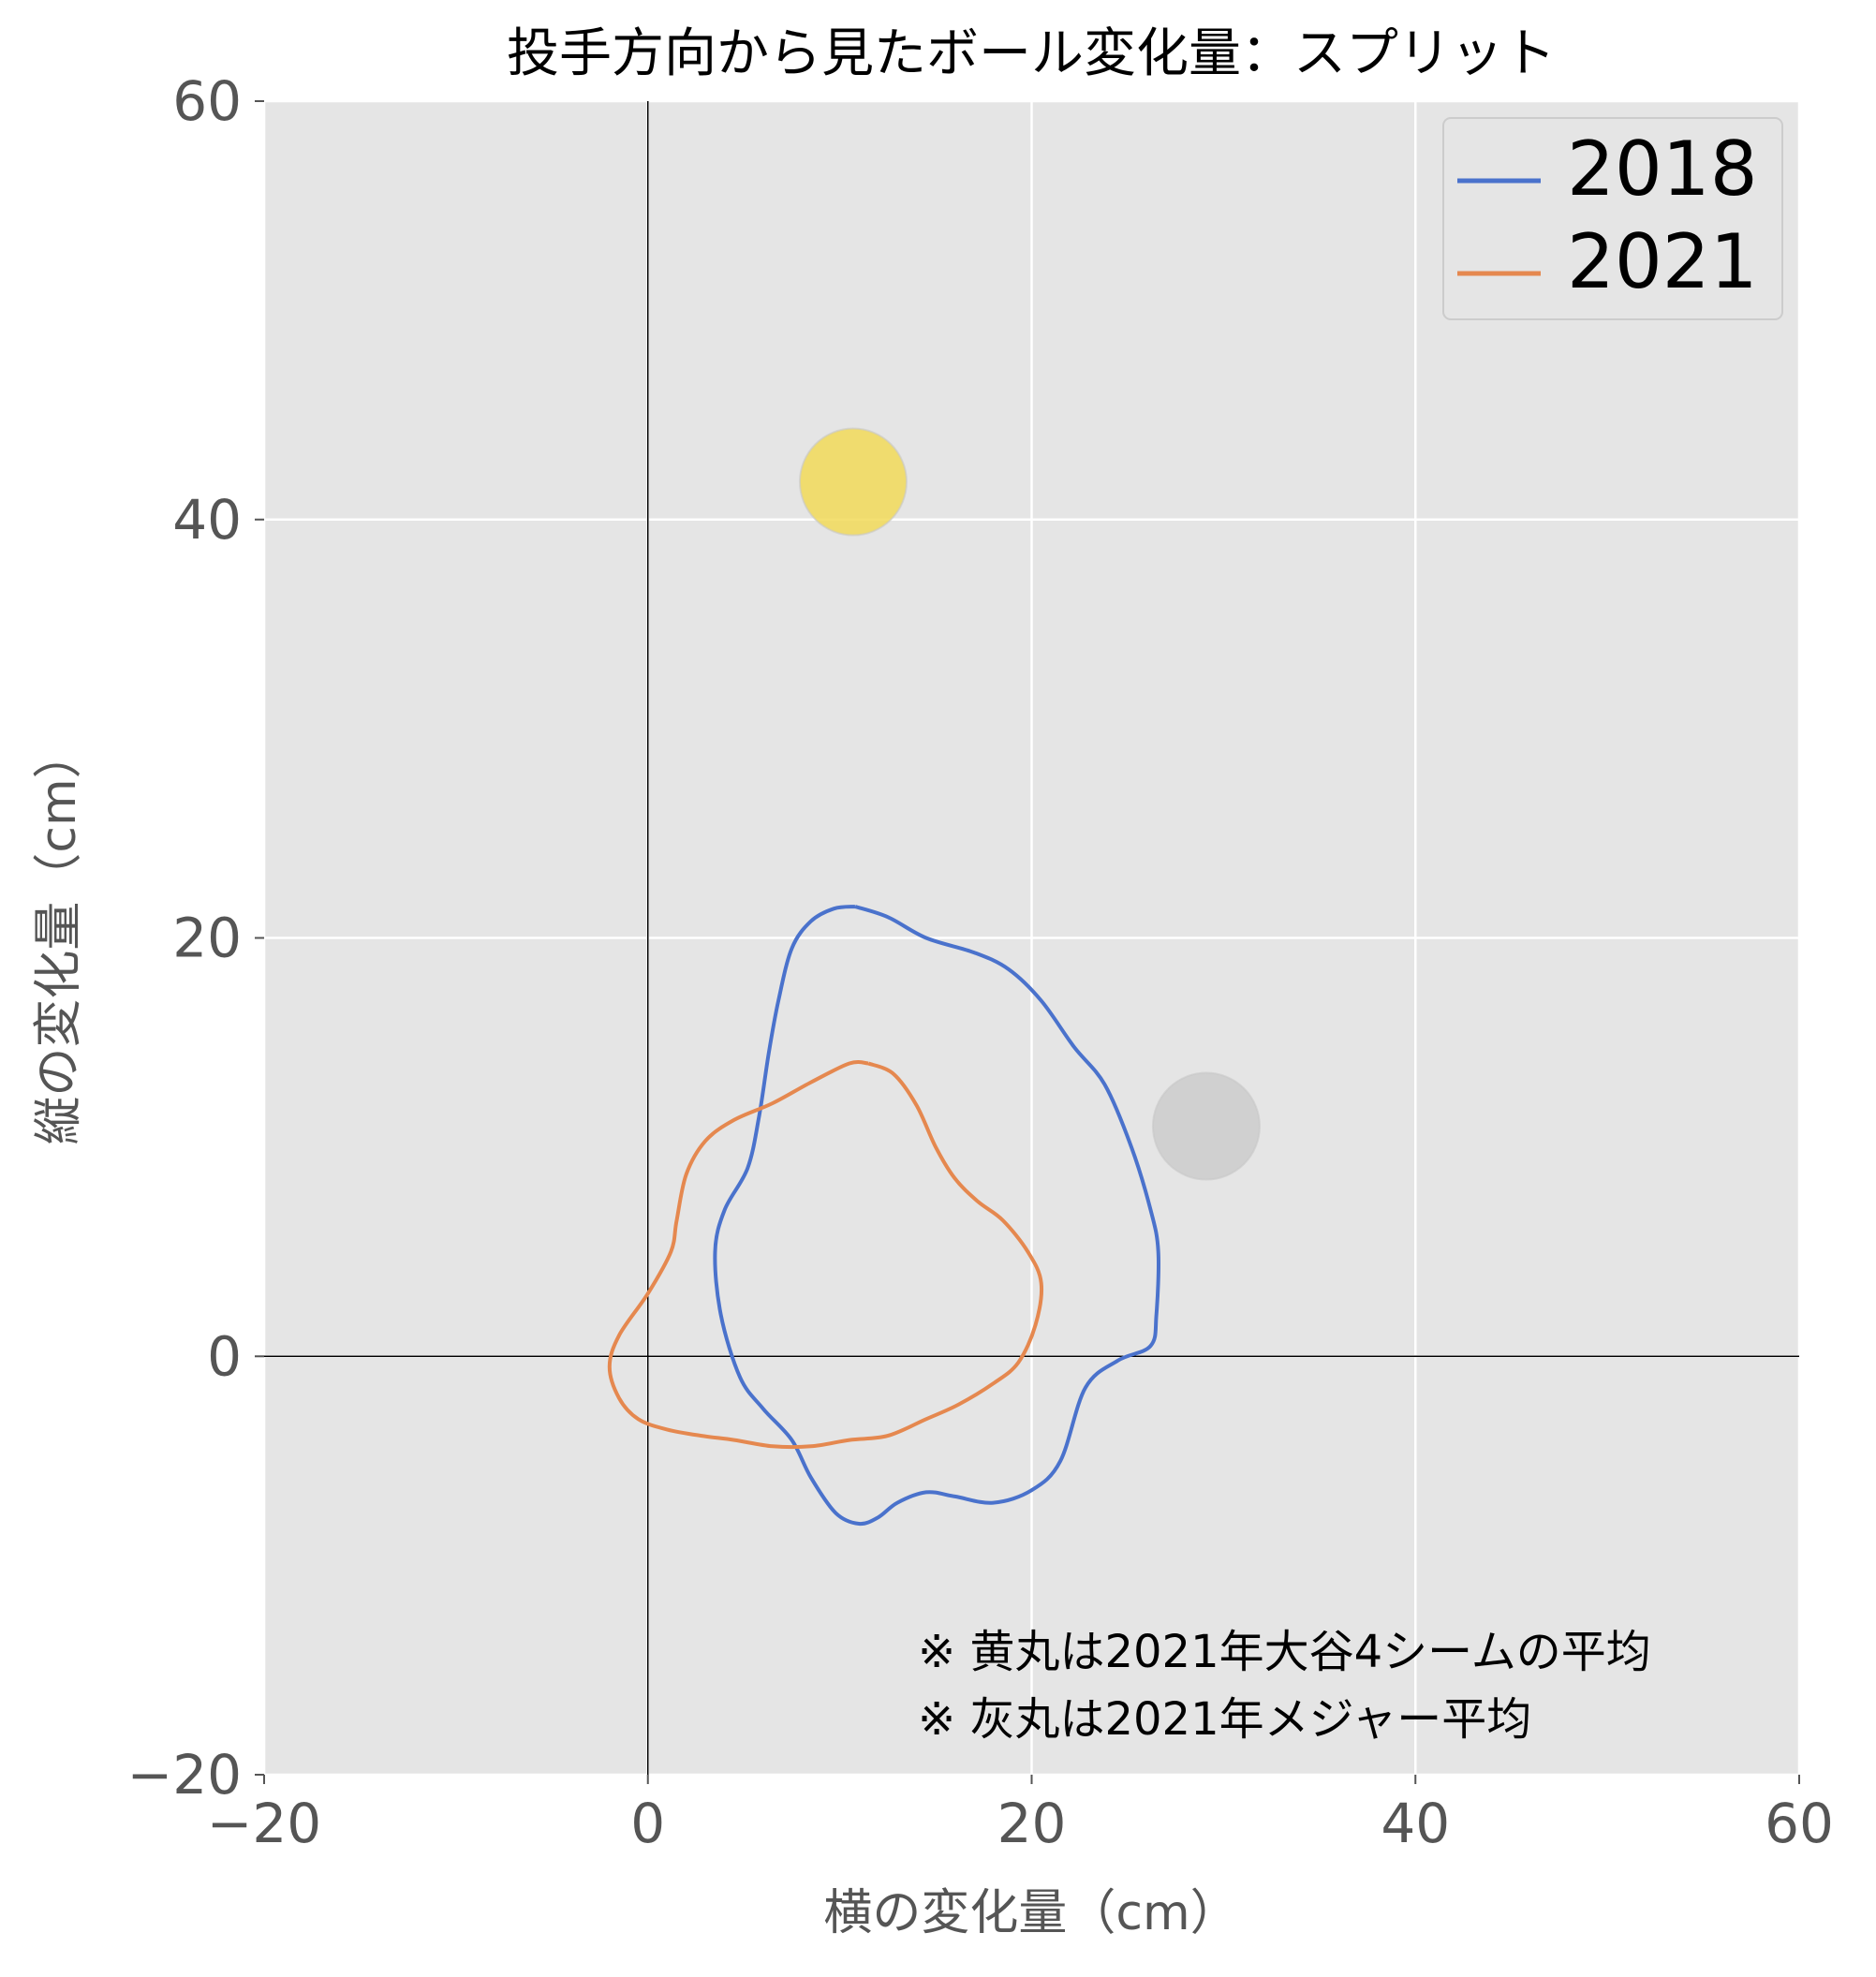 This screenshot has width=1876, height=1977. What do you see at coordinates (264, 1823) in the screenshot?
I see `x-tick-label-0: −20` at bounding box center [264, 1823].